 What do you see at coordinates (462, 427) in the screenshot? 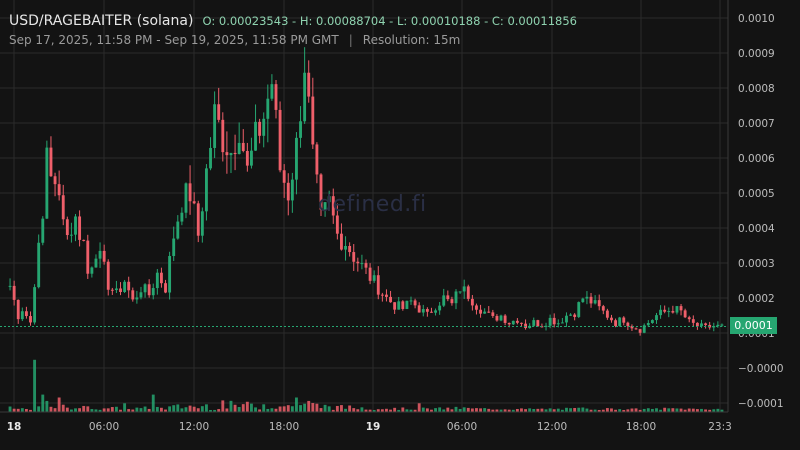
I see `x-tick-label: 06:00` at bounding box center [462, 427].